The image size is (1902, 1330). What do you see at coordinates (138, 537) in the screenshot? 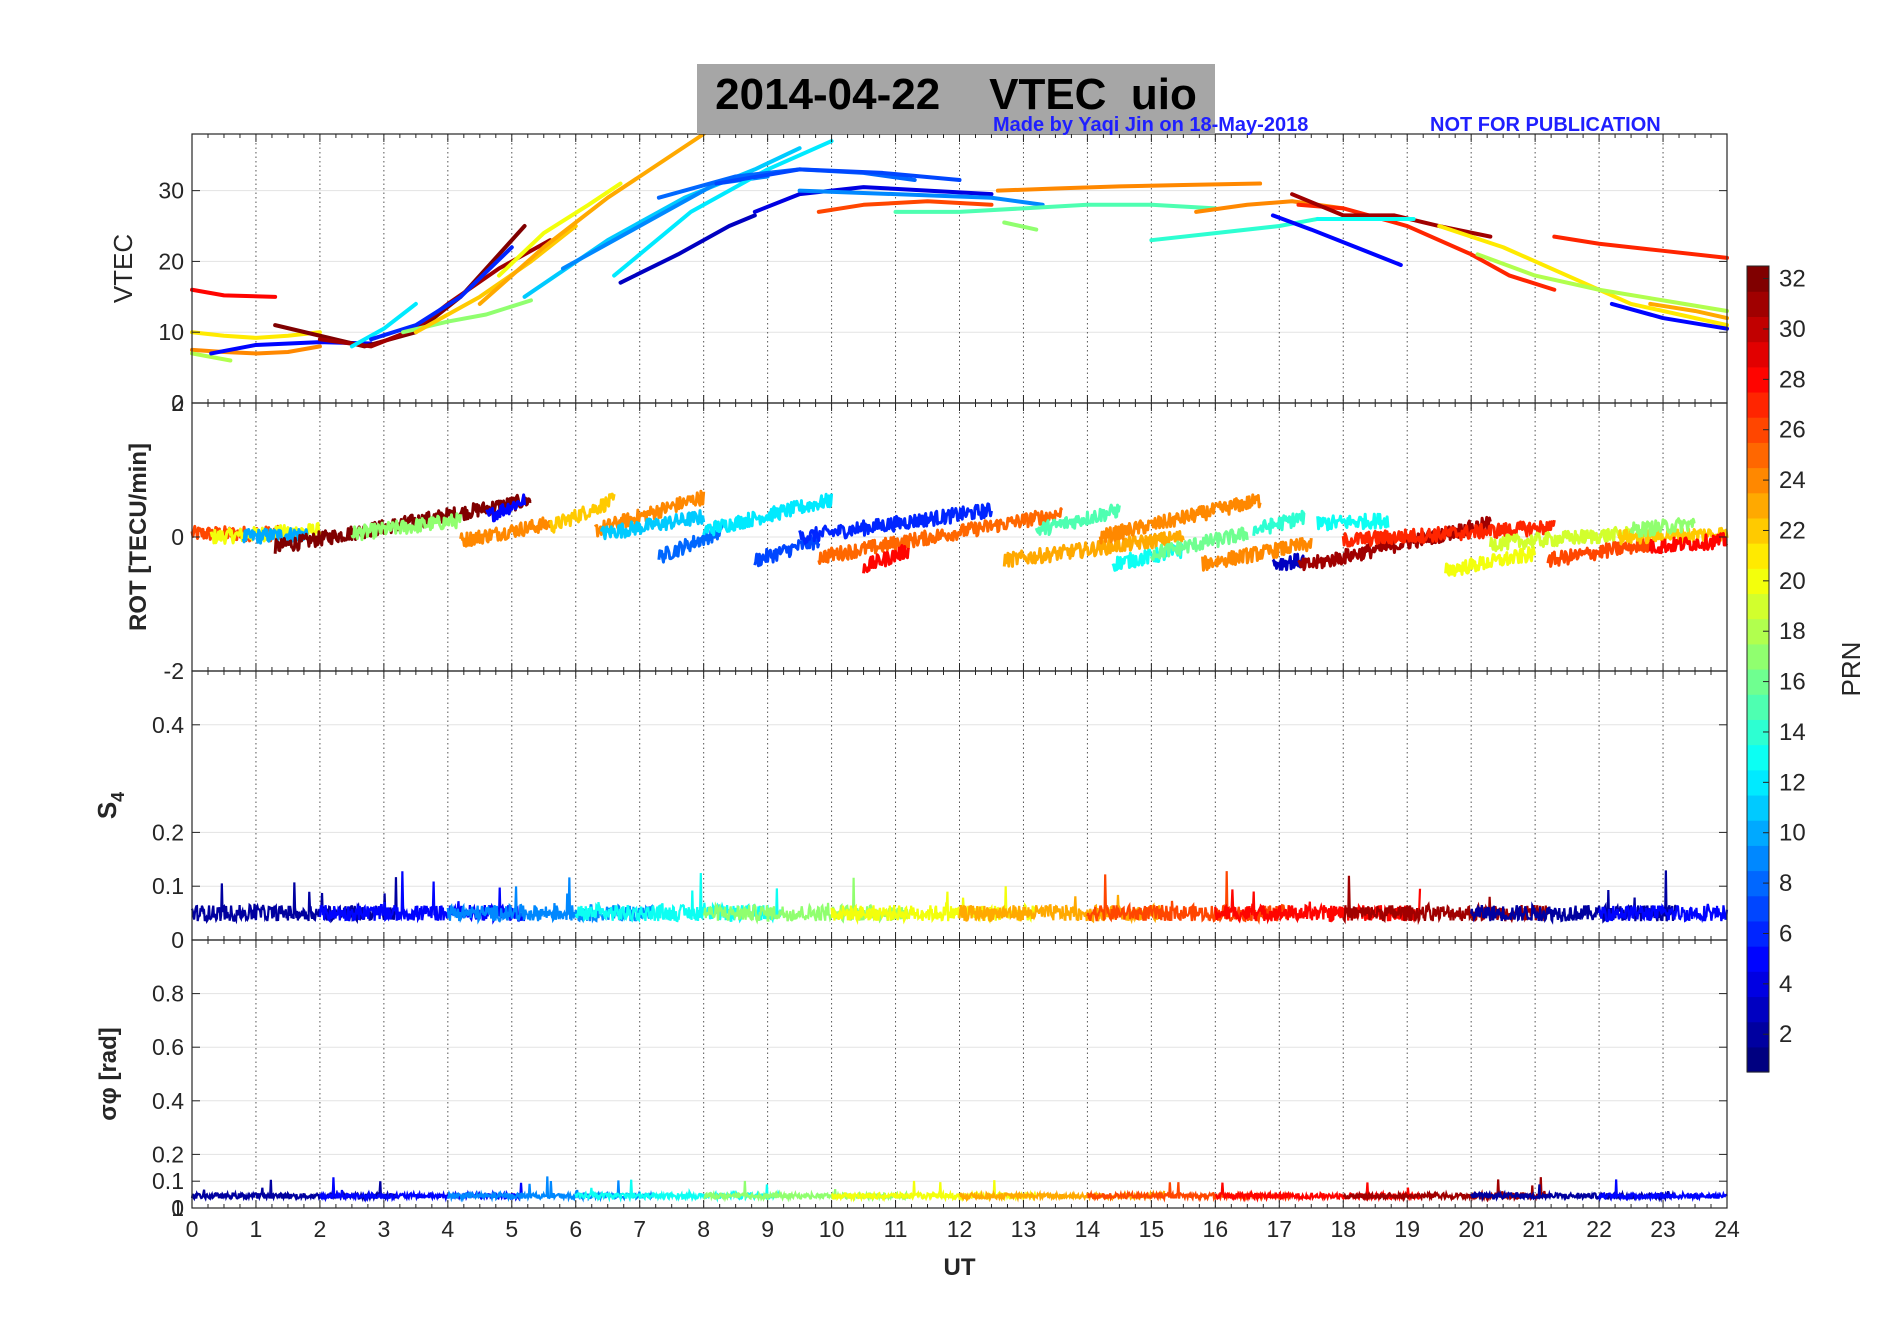
I see `rot-ylabel: ROT [TECU/min]` at bounding box center [138, 537].